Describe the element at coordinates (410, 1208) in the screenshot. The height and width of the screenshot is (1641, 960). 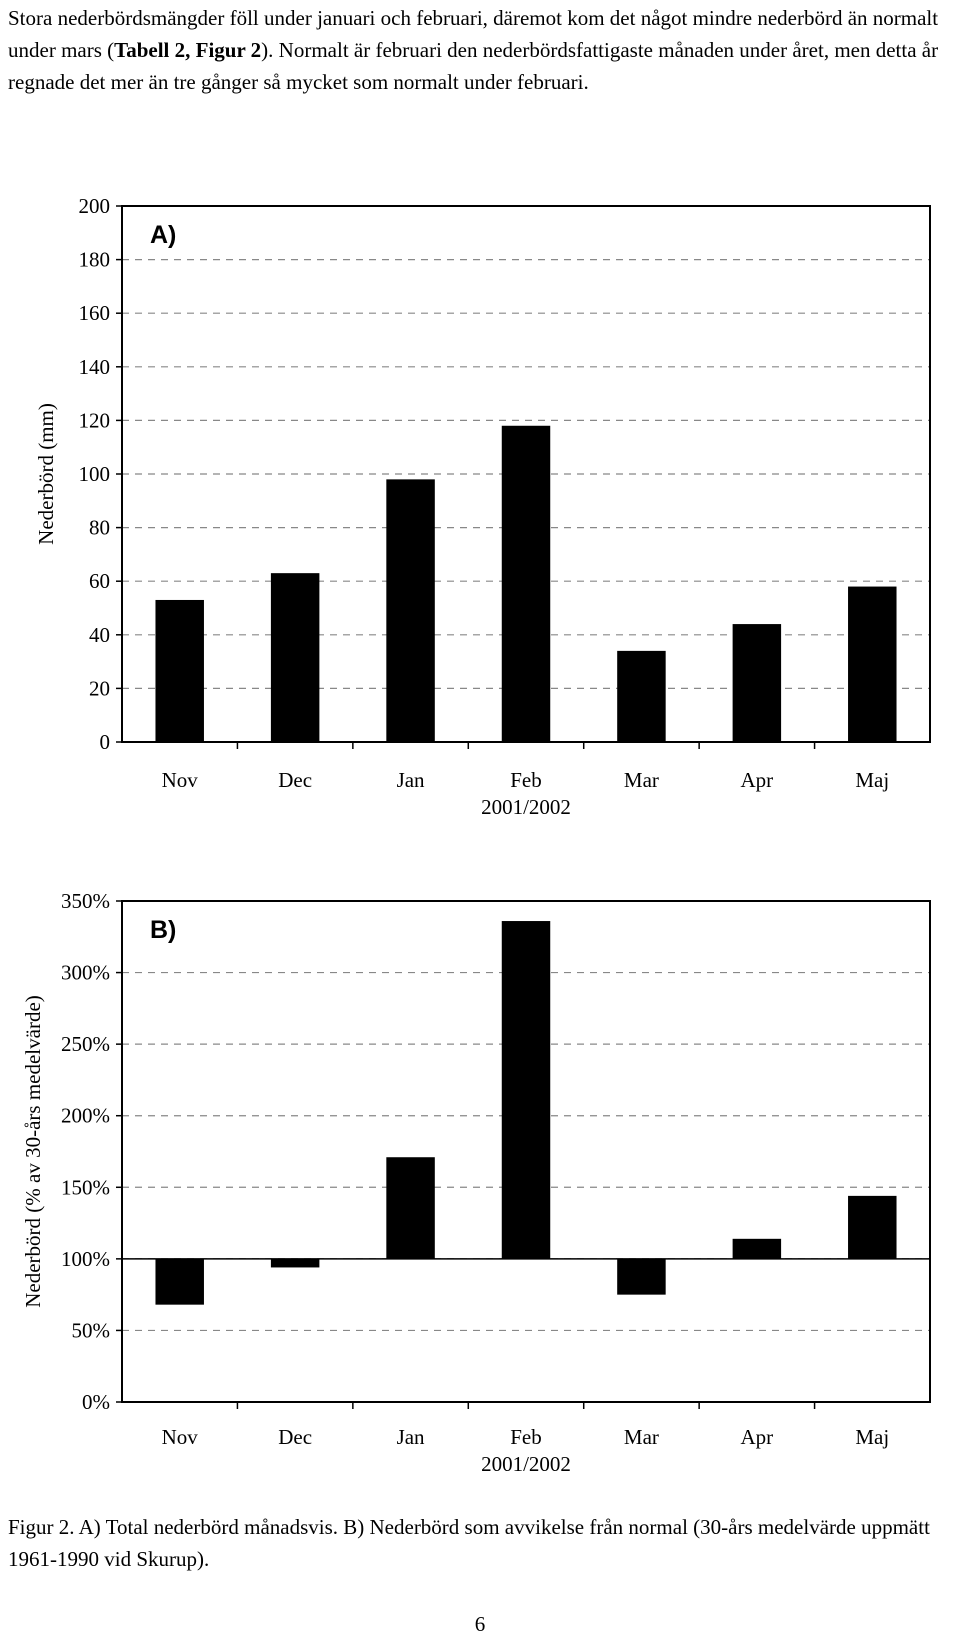
I see `chart-b-bar-jan` at that location.